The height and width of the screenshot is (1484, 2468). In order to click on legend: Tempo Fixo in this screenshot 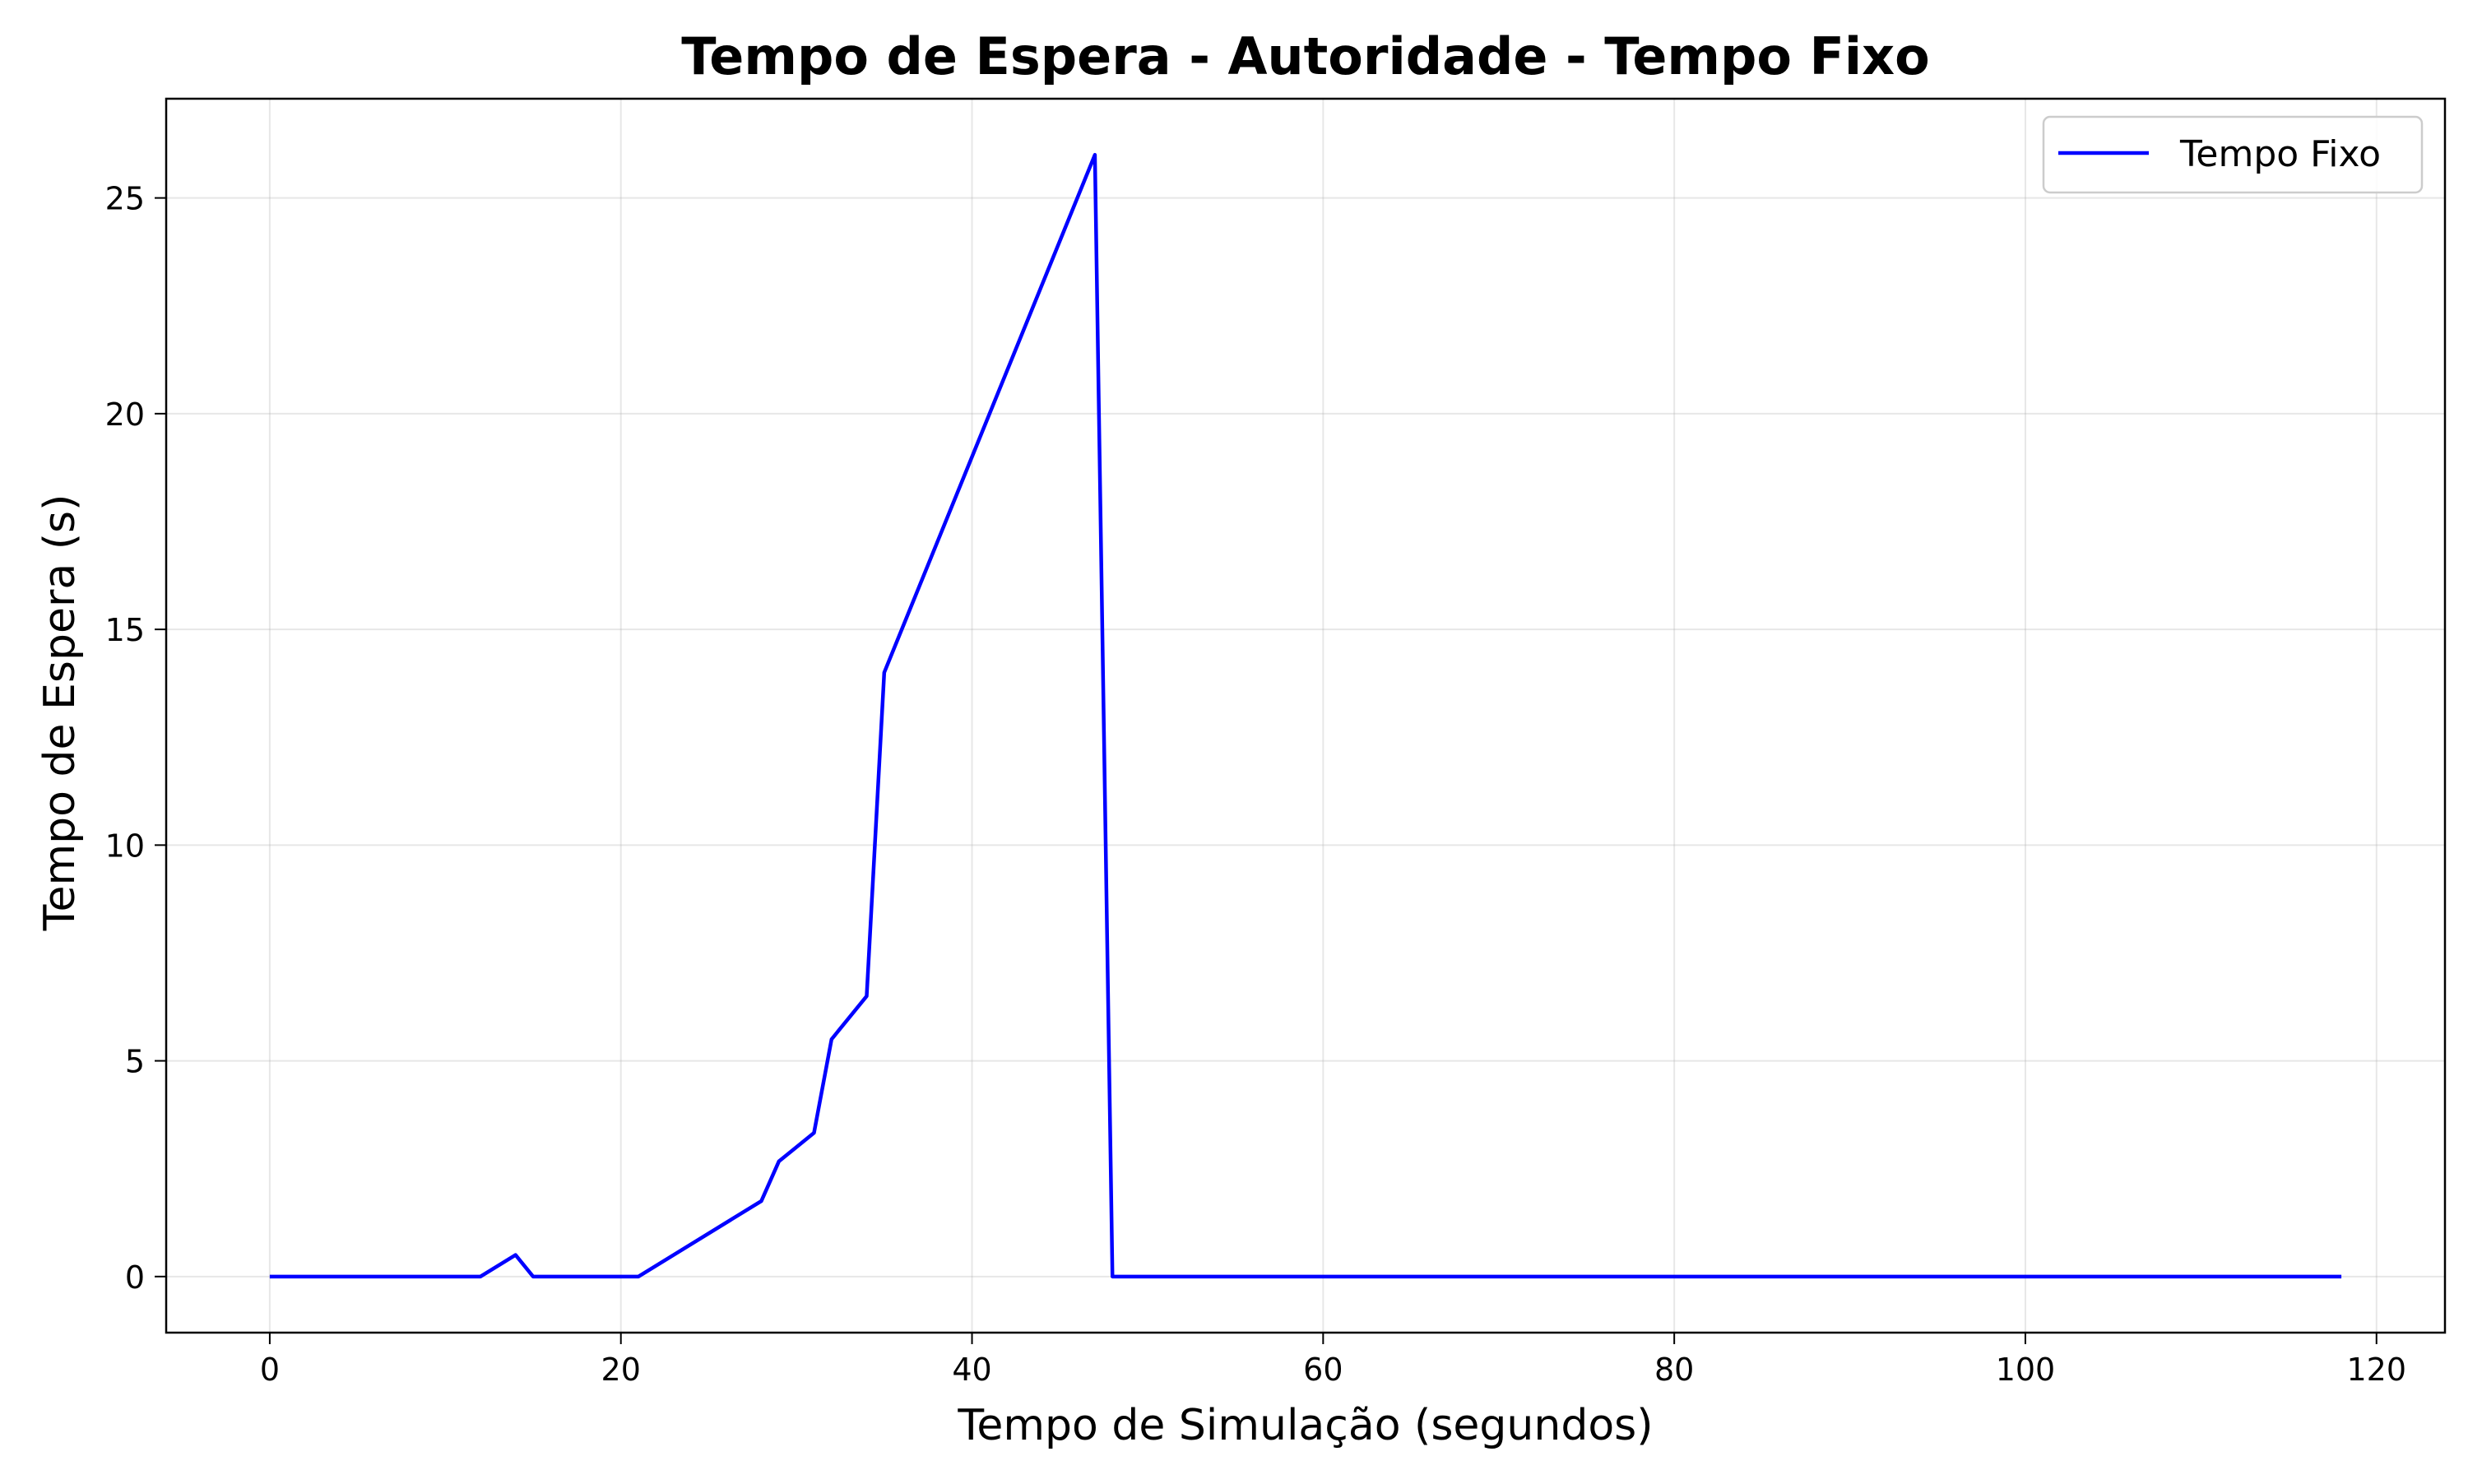, I will do `click(2233, 154)`.